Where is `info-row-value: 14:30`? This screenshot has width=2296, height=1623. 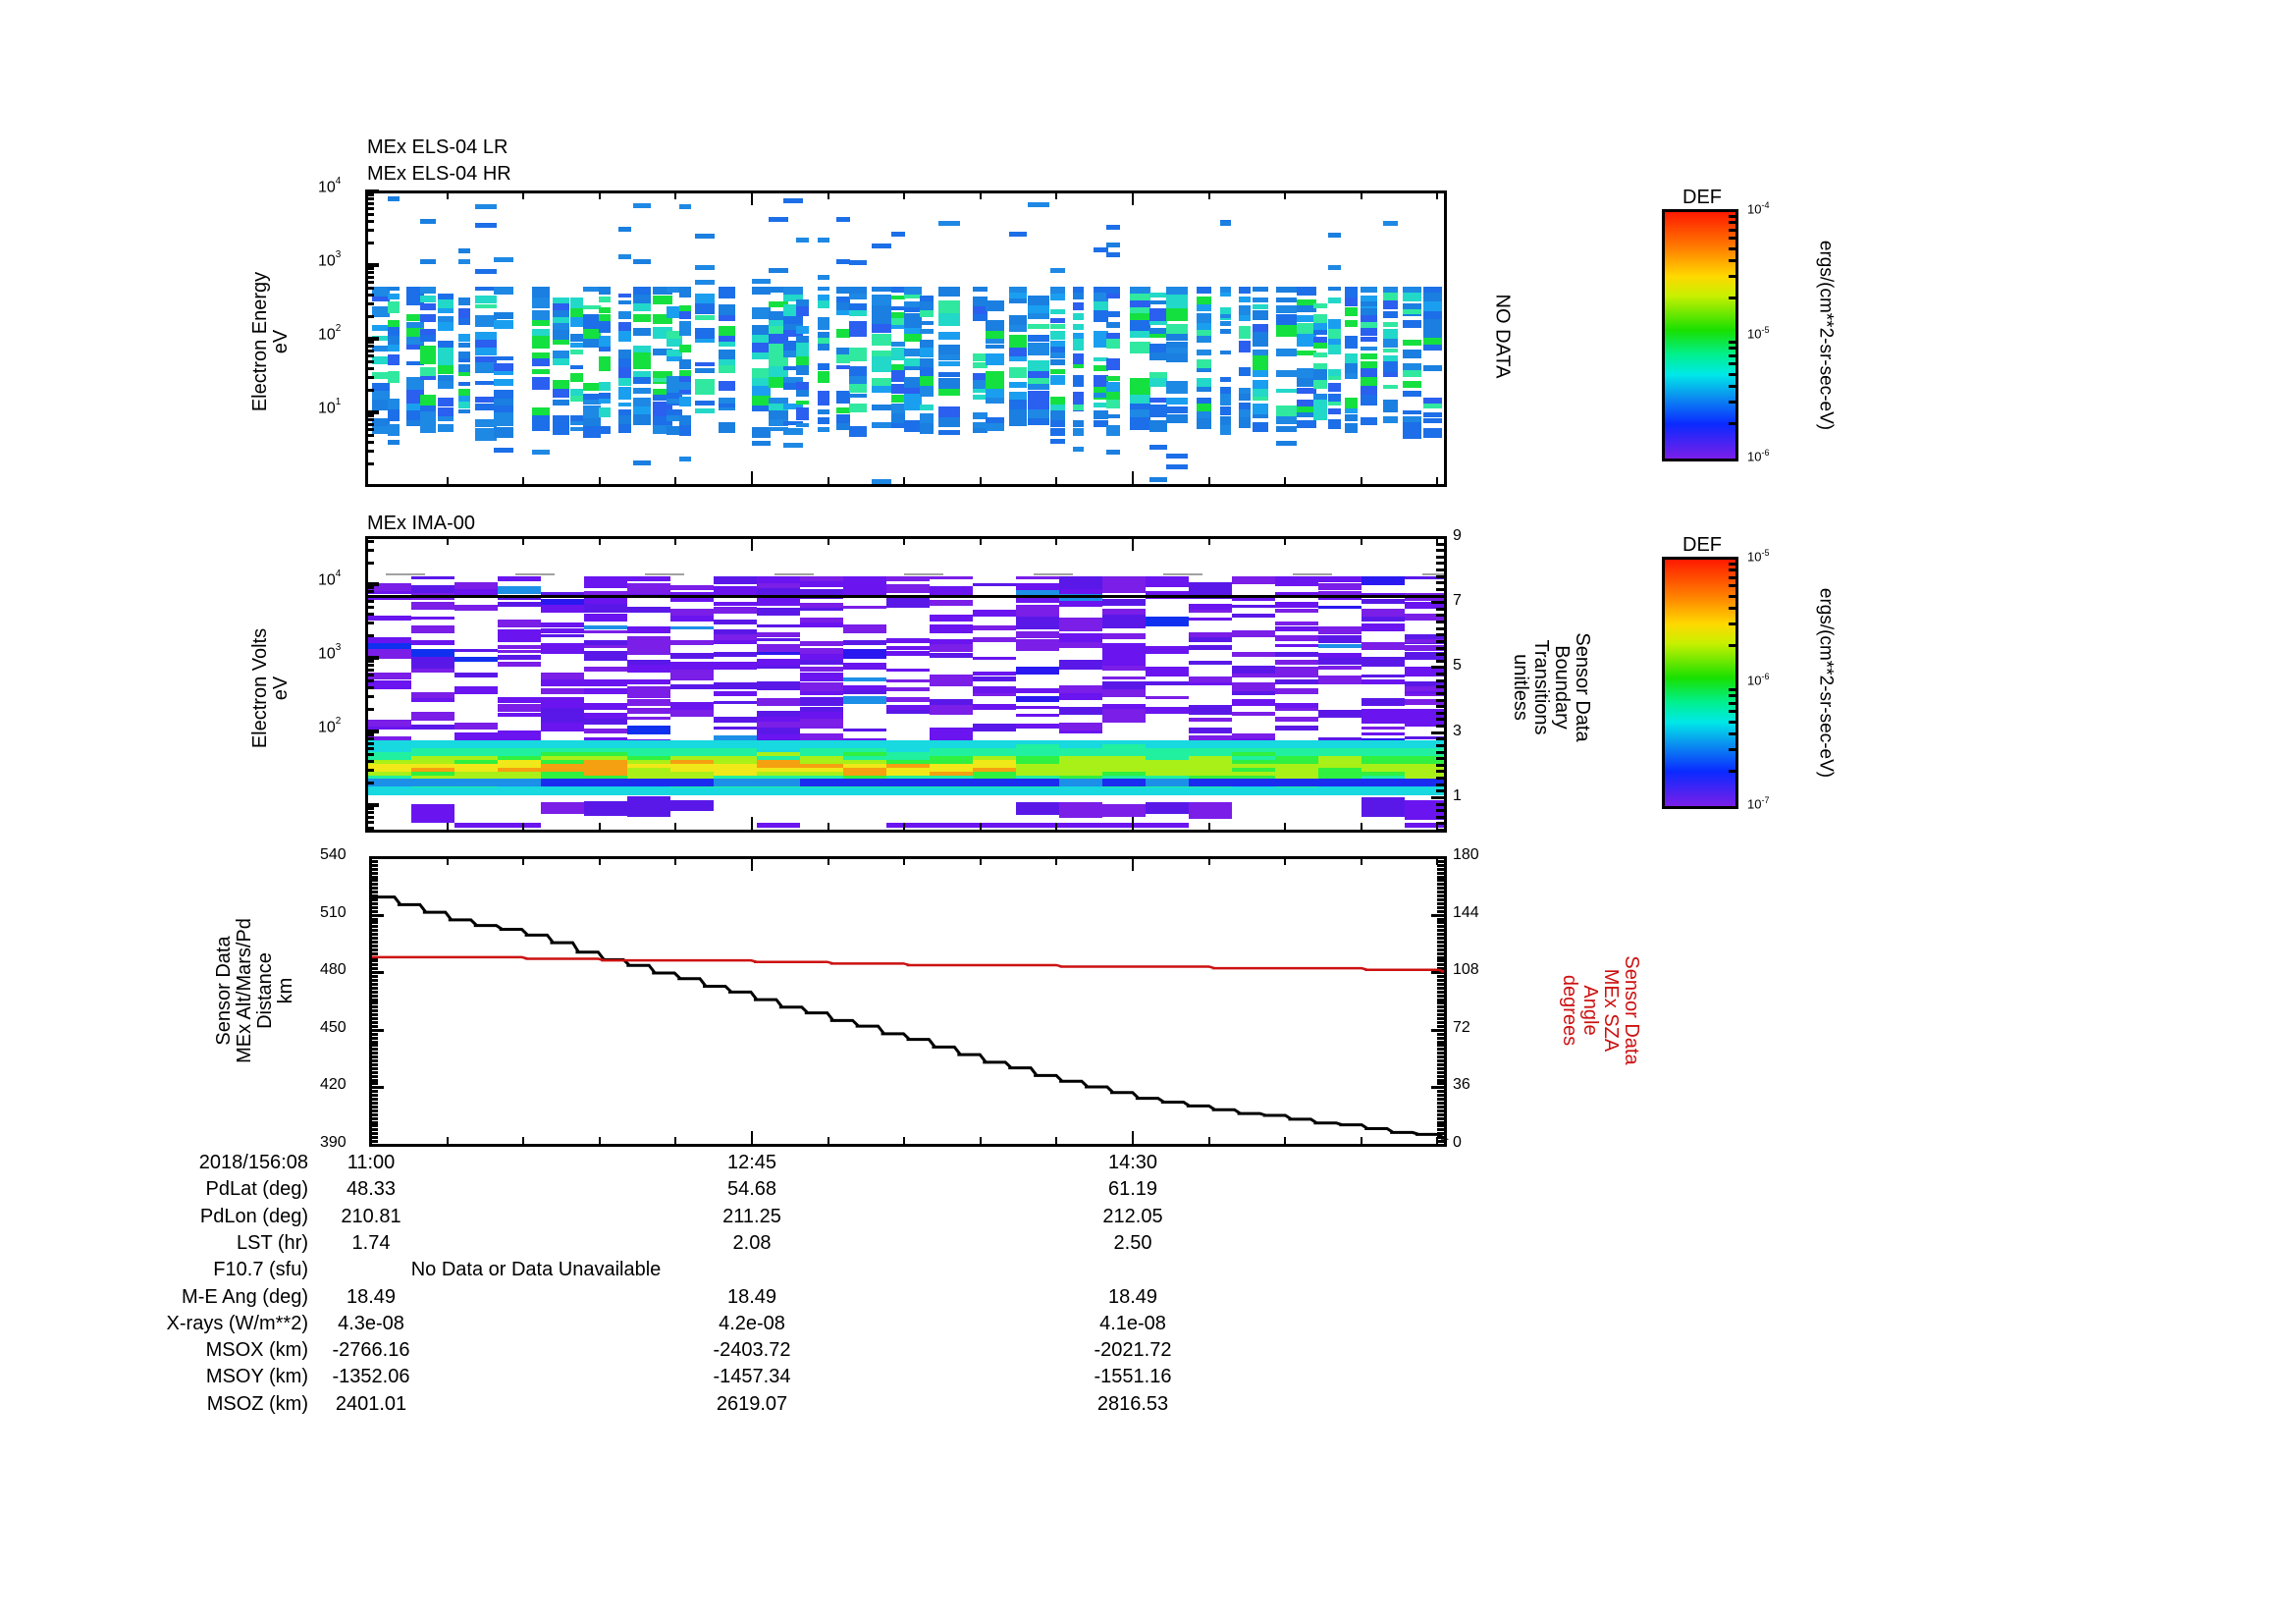 info-row-value: 14:30 is located at coordinates (1132, 1162).